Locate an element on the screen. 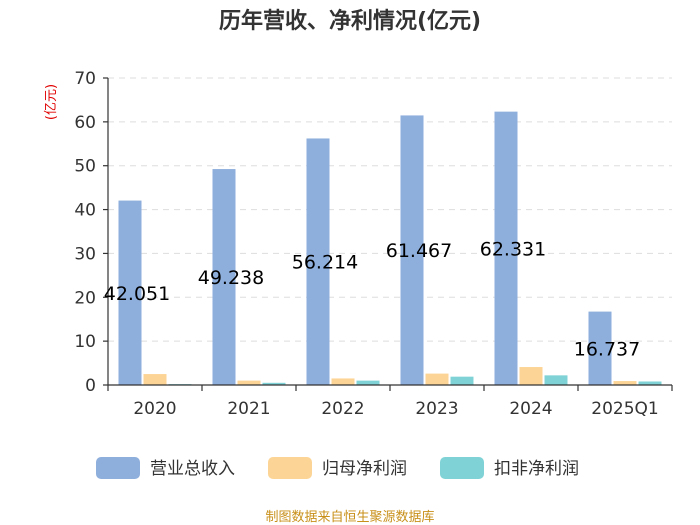 The width and height of the screenshot is (700, 525). y-axis-label: (亿元) is located at coordinates (51, 102).